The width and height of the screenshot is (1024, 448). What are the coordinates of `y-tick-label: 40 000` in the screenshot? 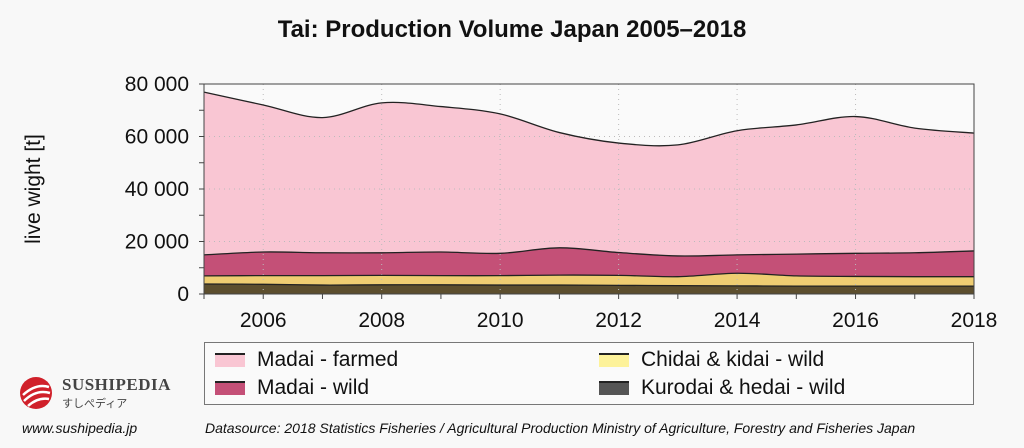 It's located at (157, 189).